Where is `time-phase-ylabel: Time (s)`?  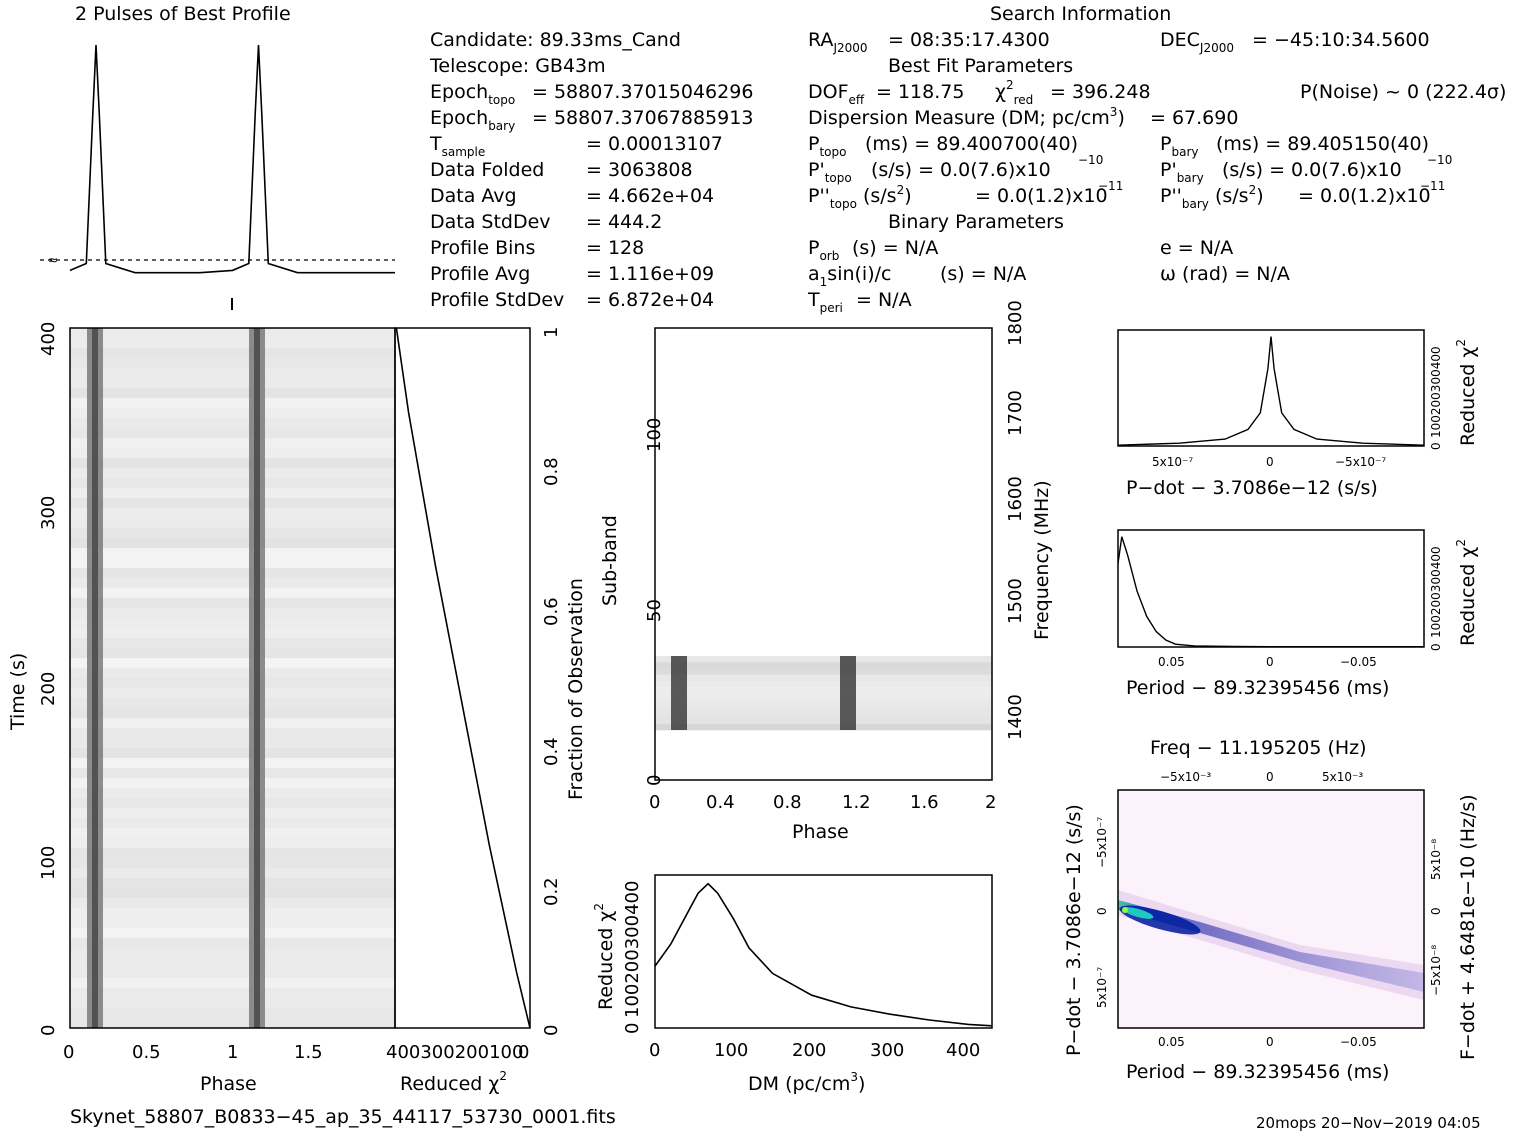 time-phase-ylabel: Time (s) is located at coordinates (18, 692).